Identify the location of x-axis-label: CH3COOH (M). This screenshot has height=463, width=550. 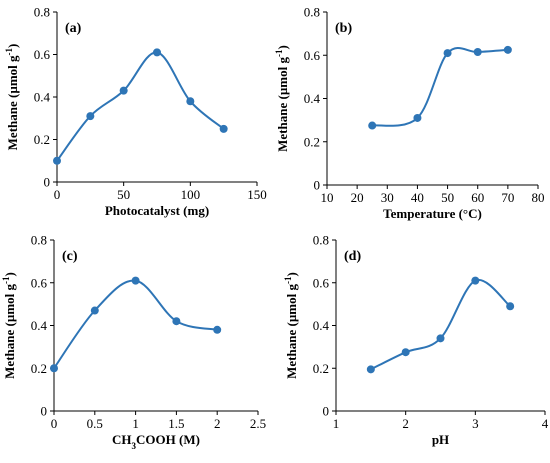
(156, 441).